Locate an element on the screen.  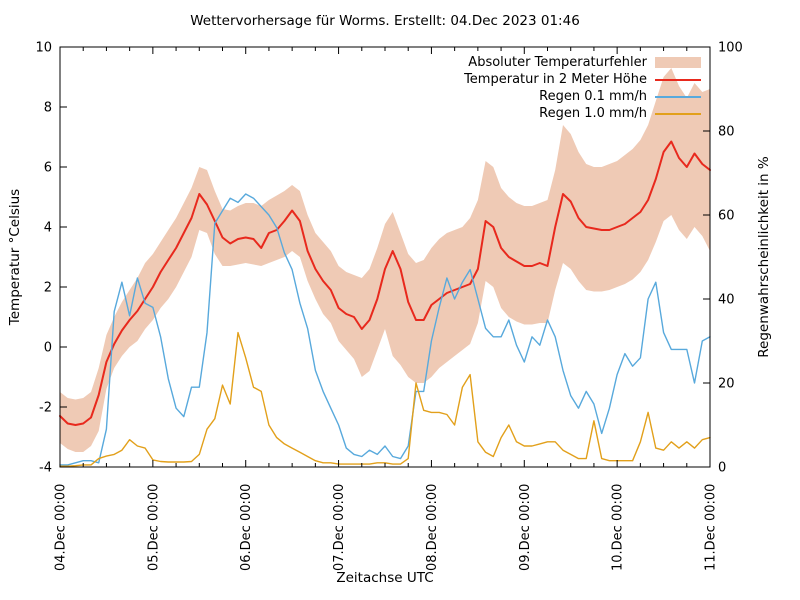
y-left-tick-label: -4 is located at coordinates (45, 468).